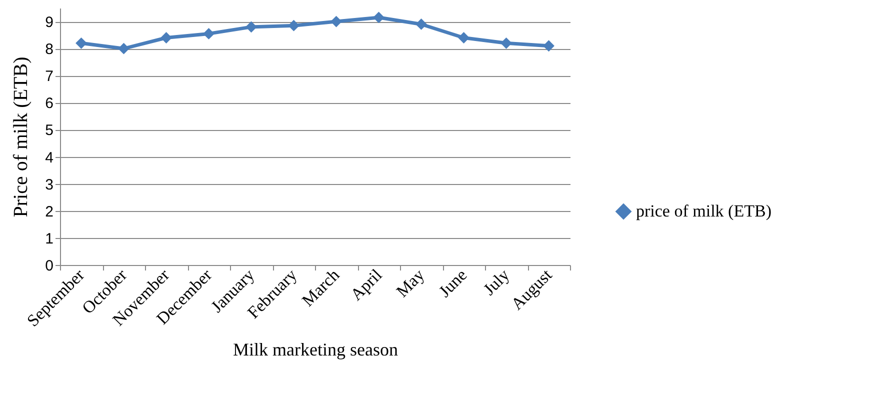 Image resolution: width=886 pixels, height=417 pixels. I want to click on x-tick-label: July, so click(497, 282).